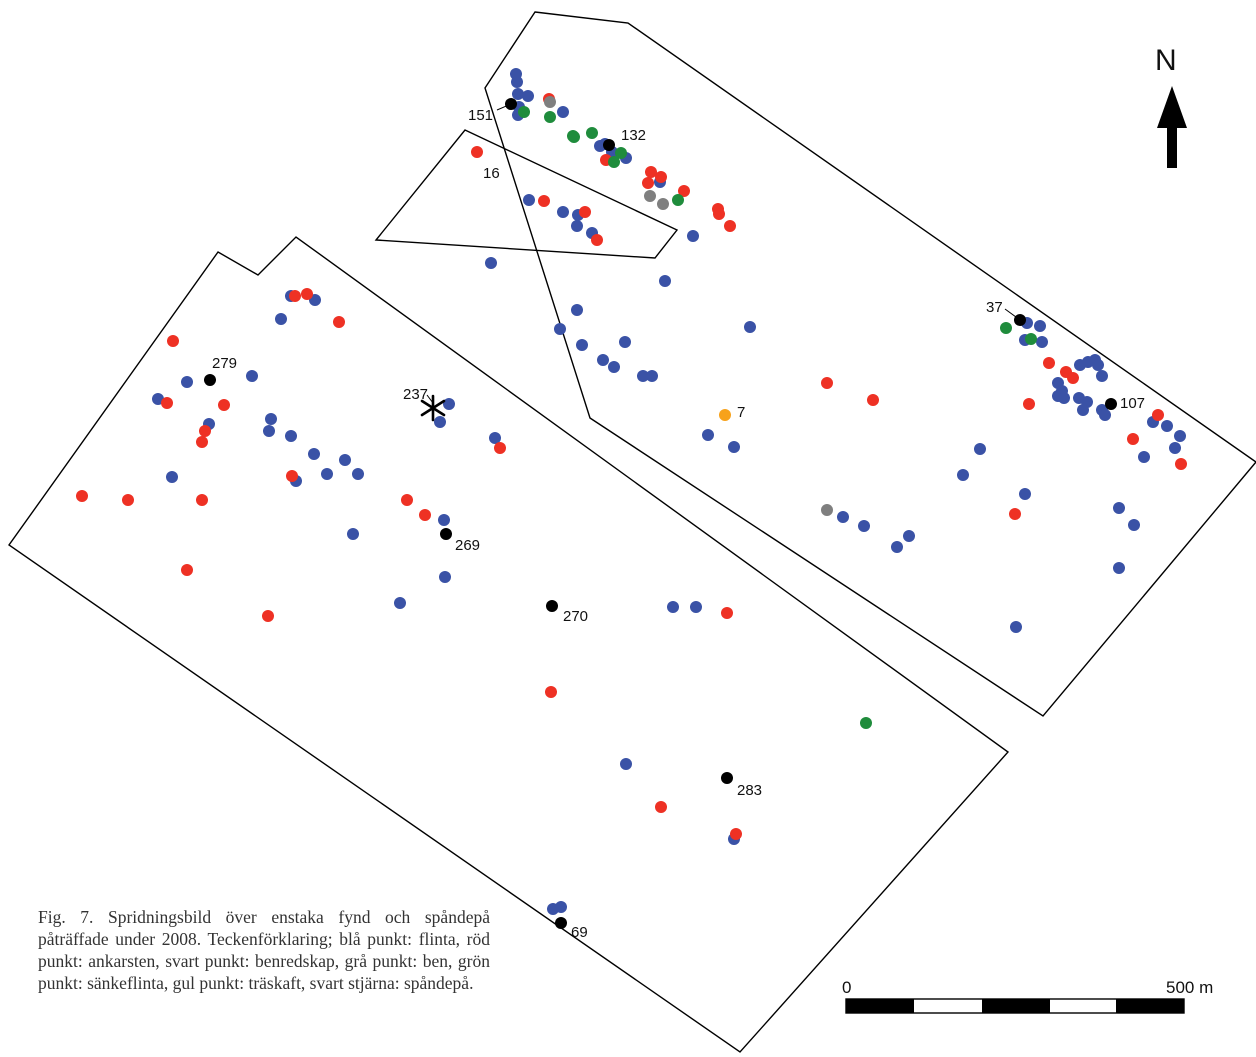 This screenshot has height=1057, width=1256. Describe the element at coordinates (415, 394) in the screenshot. I see `find-label-237: 237` at that location.